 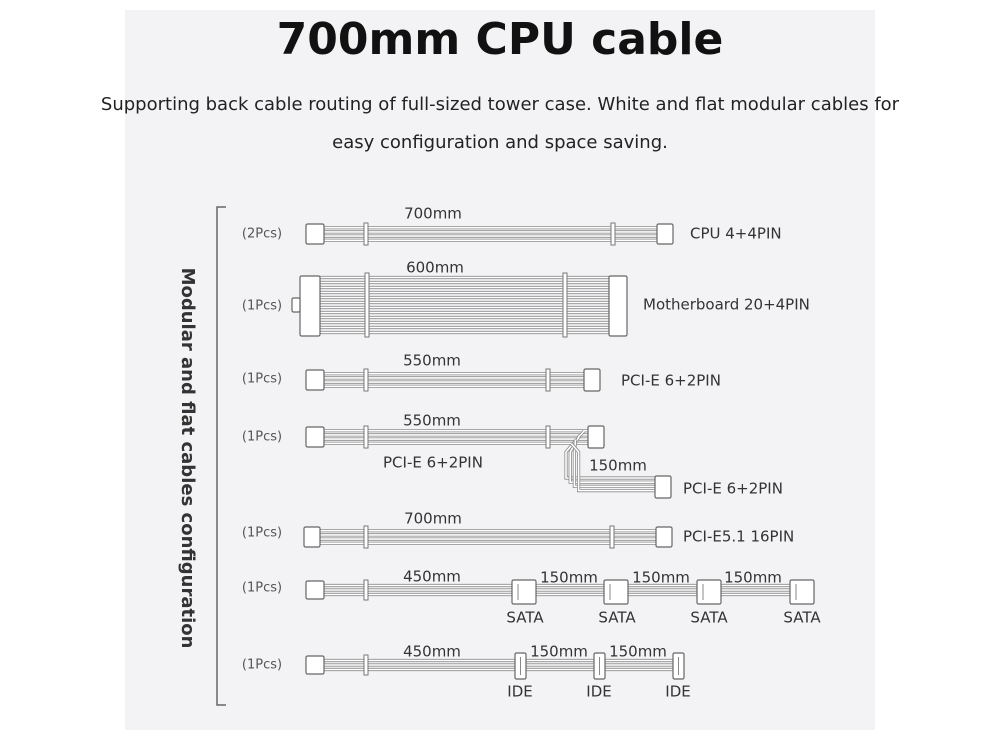 I want to click on length: 600mm, so click(x=435, y=268).